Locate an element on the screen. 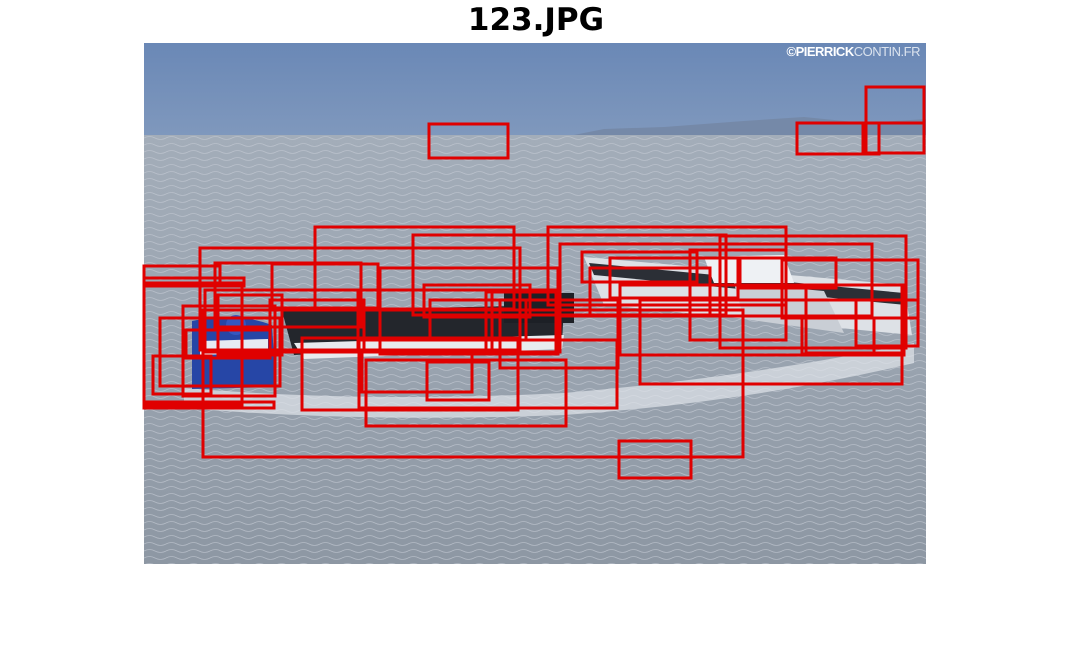 The width and height of the screenshot is (1072, 662). spectator-boat is located at coordinates (234, 352).